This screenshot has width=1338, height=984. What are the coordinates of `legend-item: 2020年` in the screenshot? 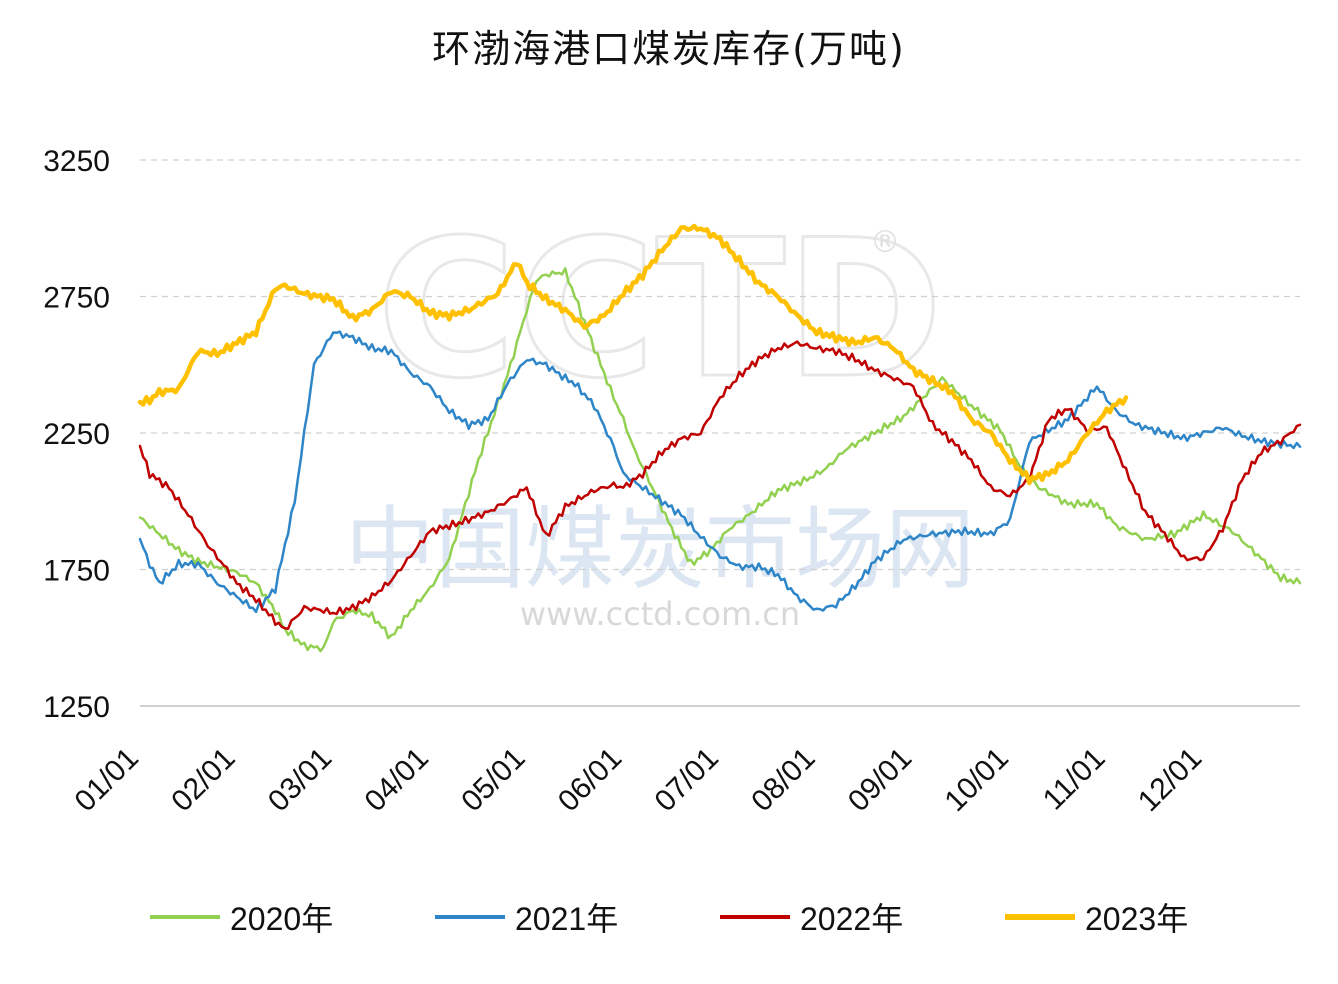 It's located at (241, 917).